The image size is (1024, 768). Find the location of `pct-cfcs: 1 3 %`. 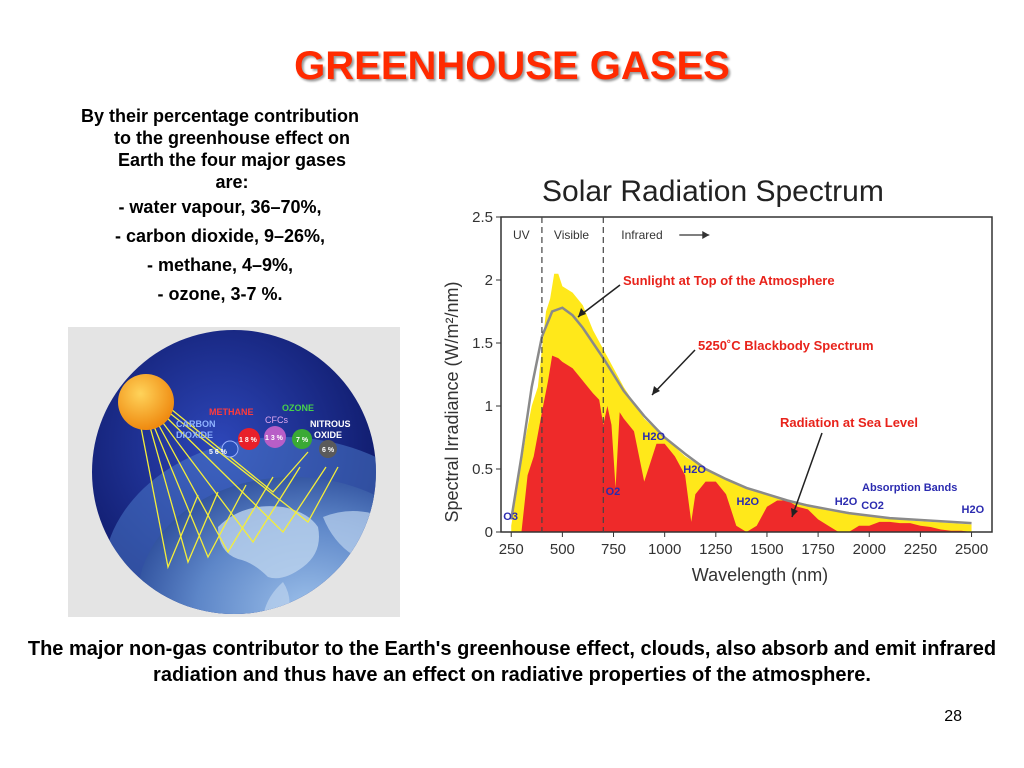

pct-cfcs: 1 3 % is located at coordinates (274, 438).